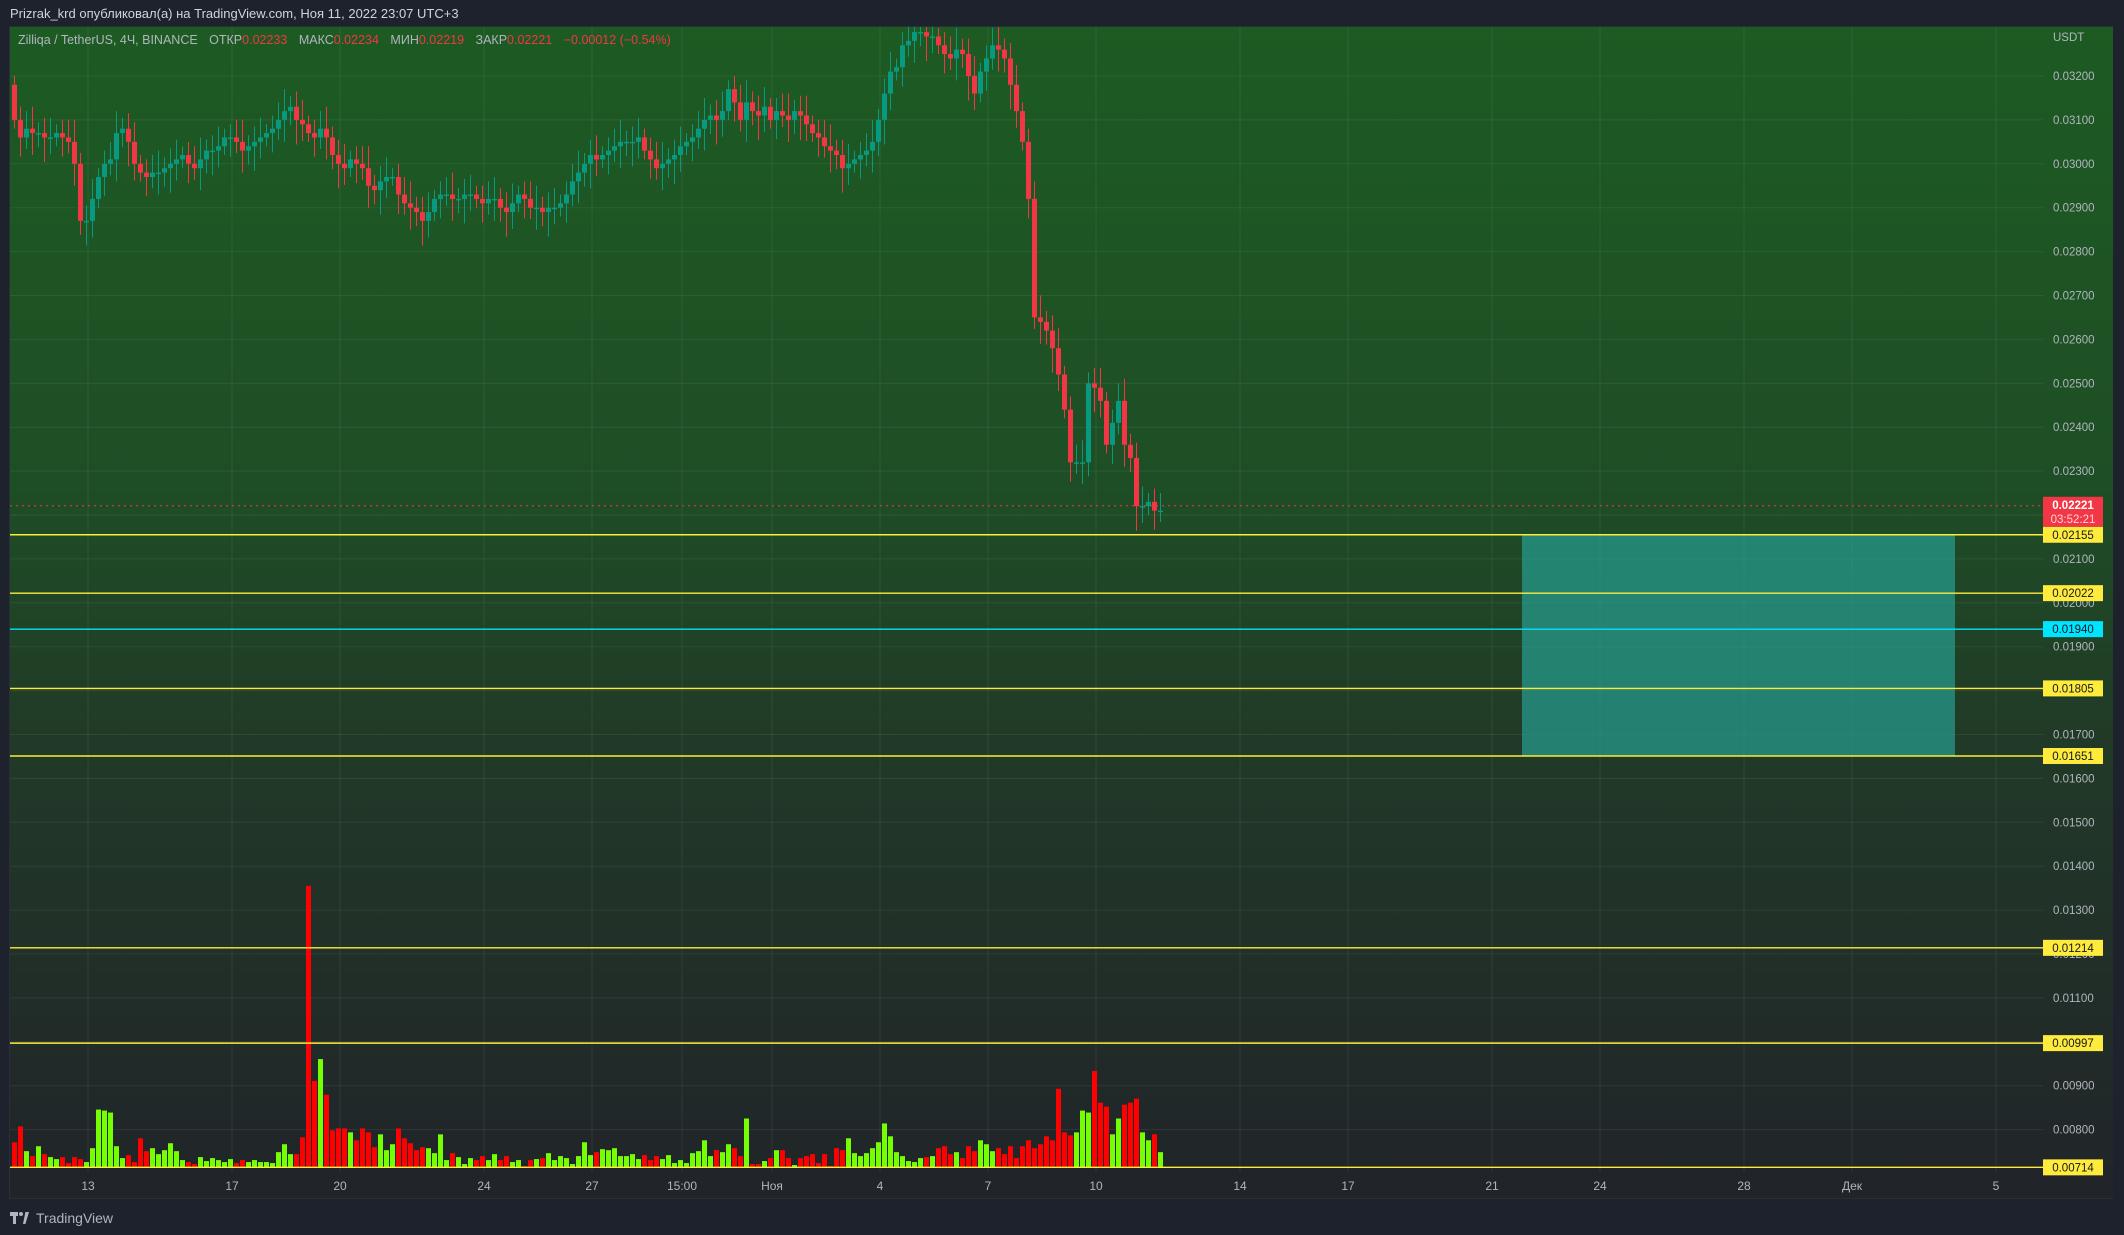  Describe the element at coordinates (1492, 1186) in the screenshot. I see `svg-text: 21` at that location.